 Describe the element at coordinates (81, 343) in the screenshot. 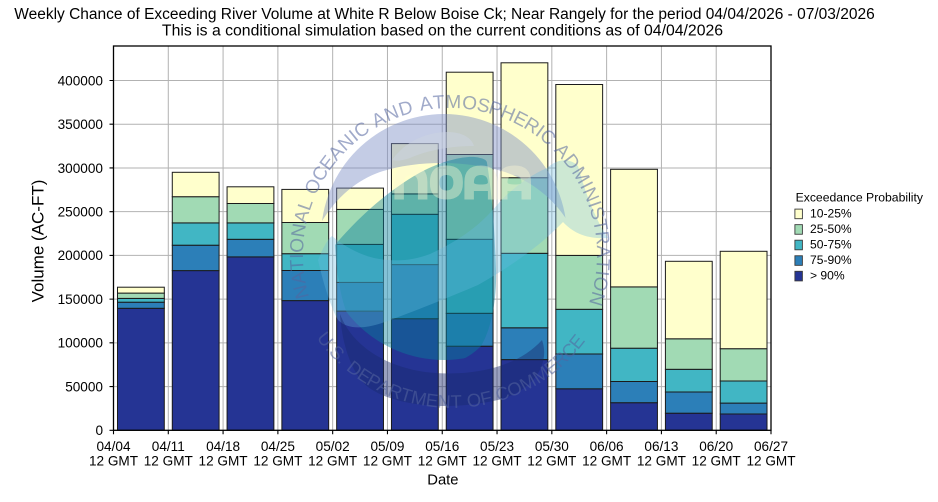

I see `svg-text: 100000` at that location.